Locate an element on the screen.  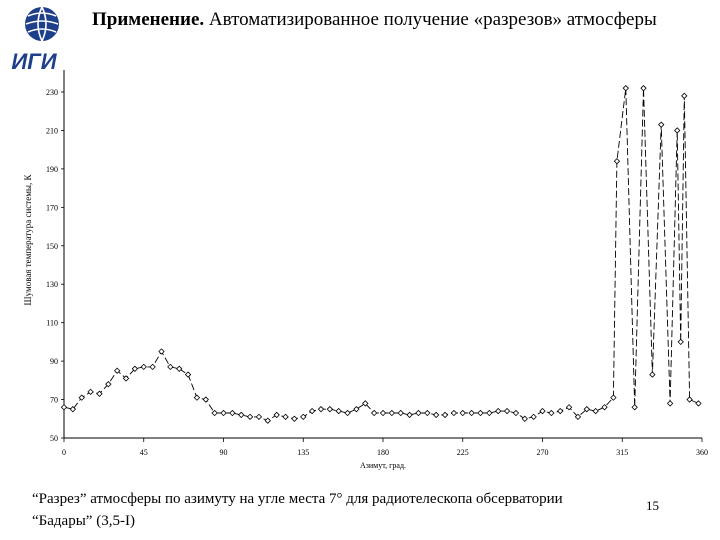
x-tick-label: 270 is located at coordinates (543, 452).